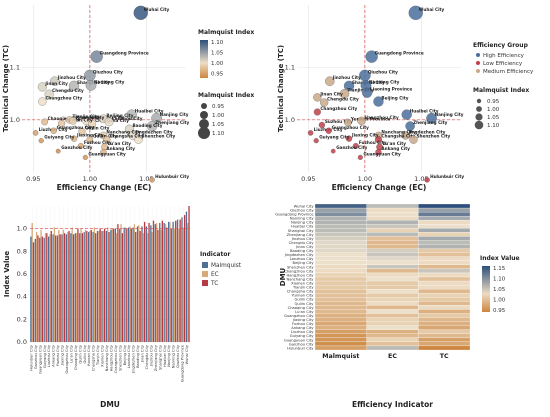  I want to click on heatmap-col-label: Malmquist, so click(340, 356).